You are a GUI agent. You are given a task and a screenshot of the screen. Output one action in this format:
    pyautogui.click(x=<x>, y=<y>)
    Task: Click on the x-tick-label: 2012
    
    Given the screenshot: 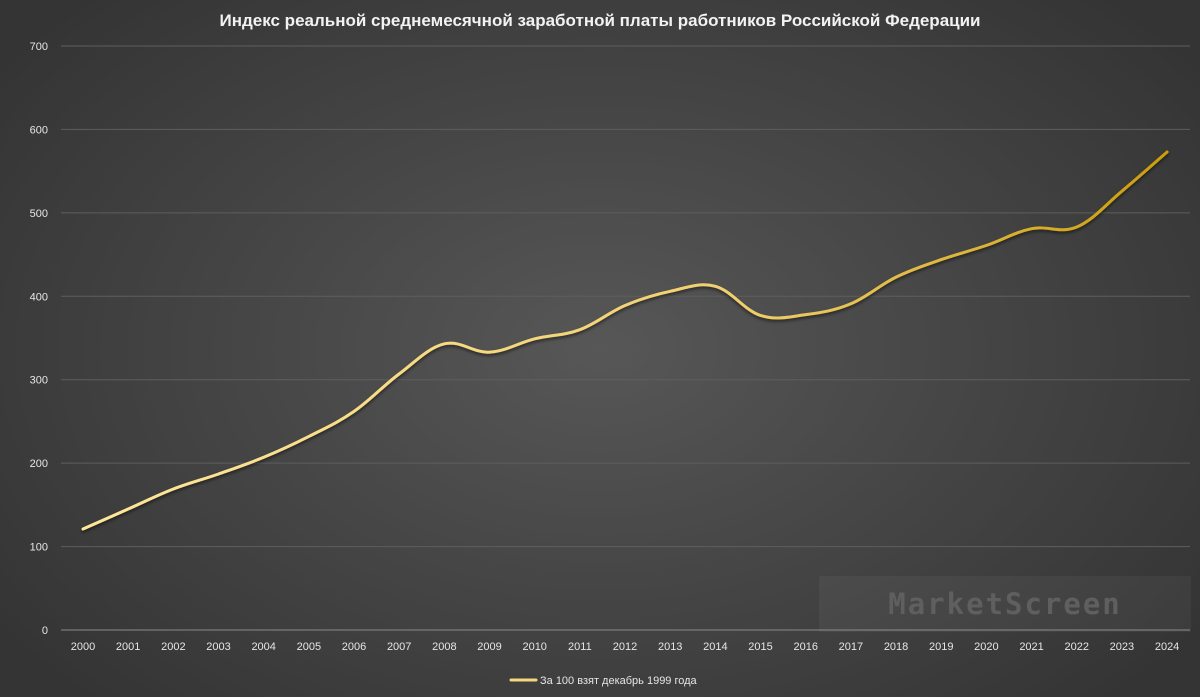 What is the action you would take?
    pyautogui.click(x=625, y=647)
    